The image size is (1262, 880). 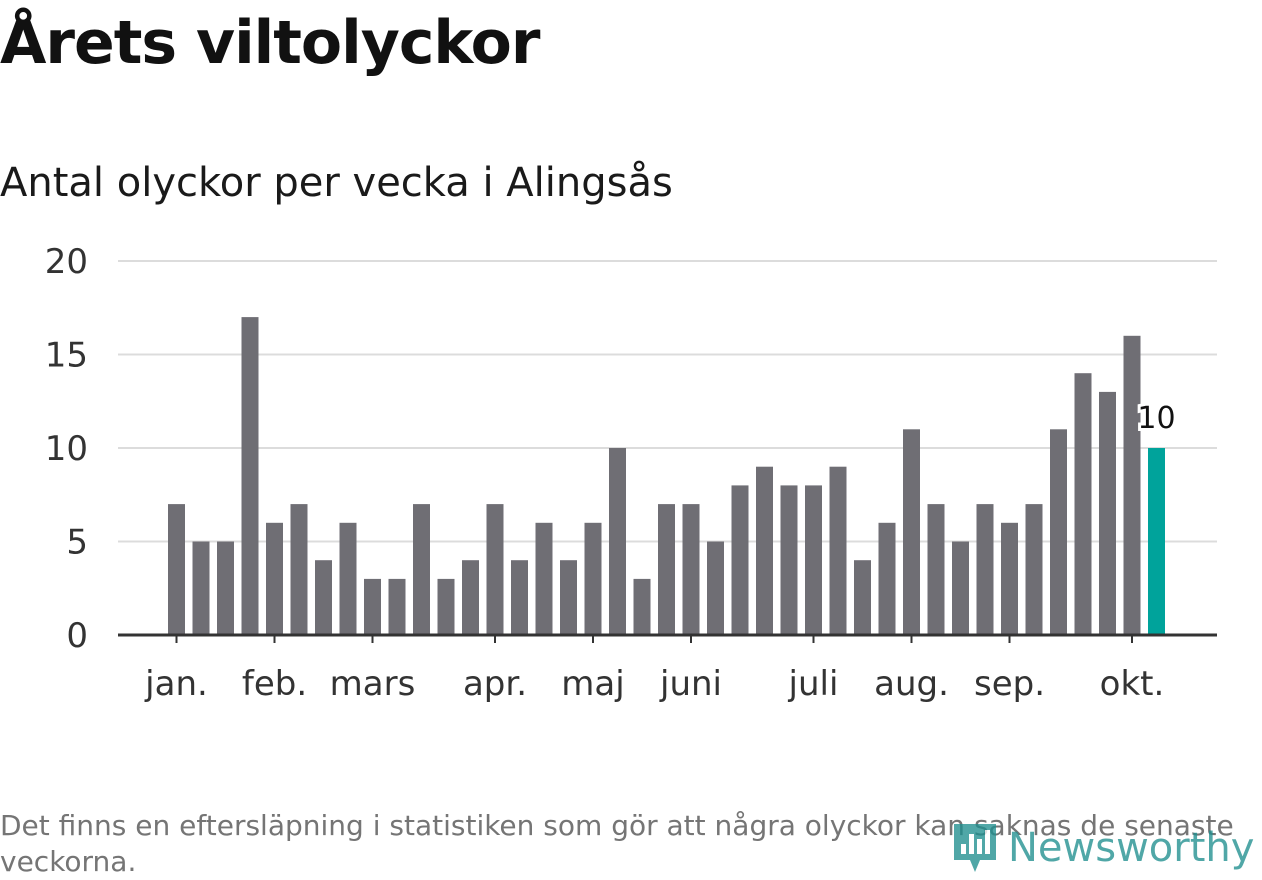 What do you see at coordinates (270, 43) in the screenshot?
I see `chart-title: Årets viltolyckor` at bounding box center [270, 43].